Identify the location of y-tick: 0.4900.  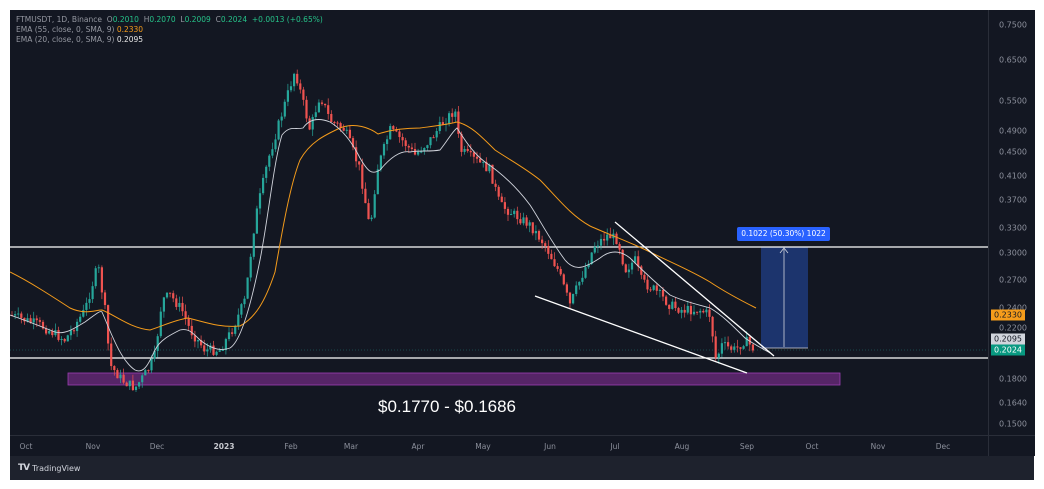
(1013, 131).